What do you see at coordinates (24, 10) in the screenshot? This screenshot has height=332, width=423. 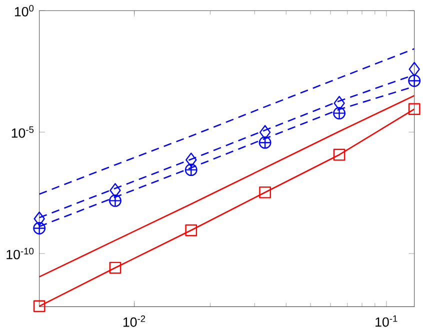 I see `y-tick-label: 10$^{0}$` at bounding box center [24, 10].